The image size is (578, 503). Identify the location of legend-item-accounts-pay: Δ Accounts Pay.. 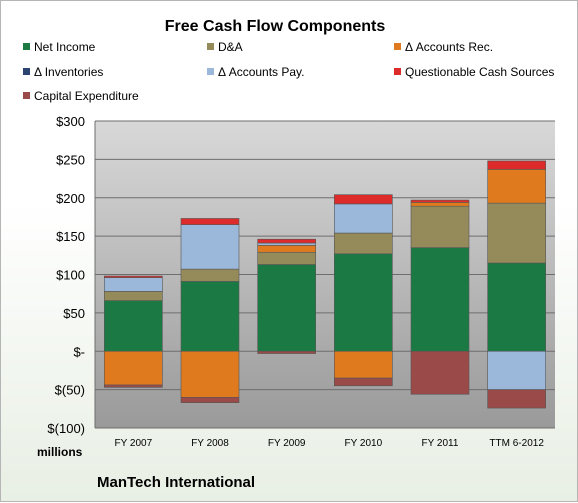
(256, 72).